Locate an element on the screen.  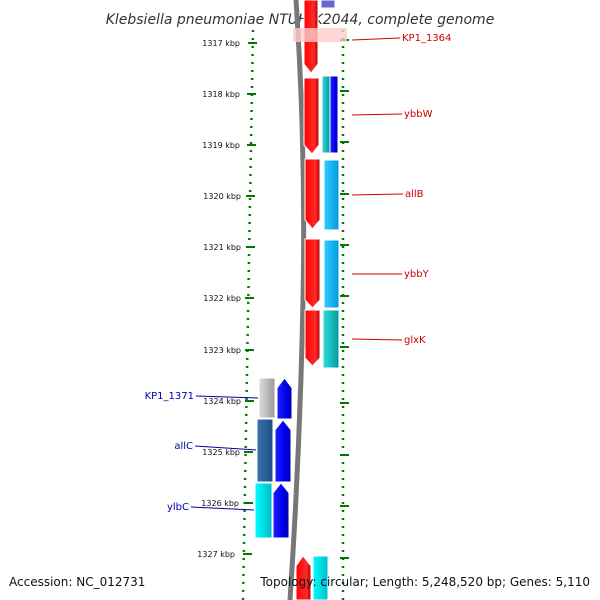
gene-label-allb: allB is located at coordinates (414, 194).